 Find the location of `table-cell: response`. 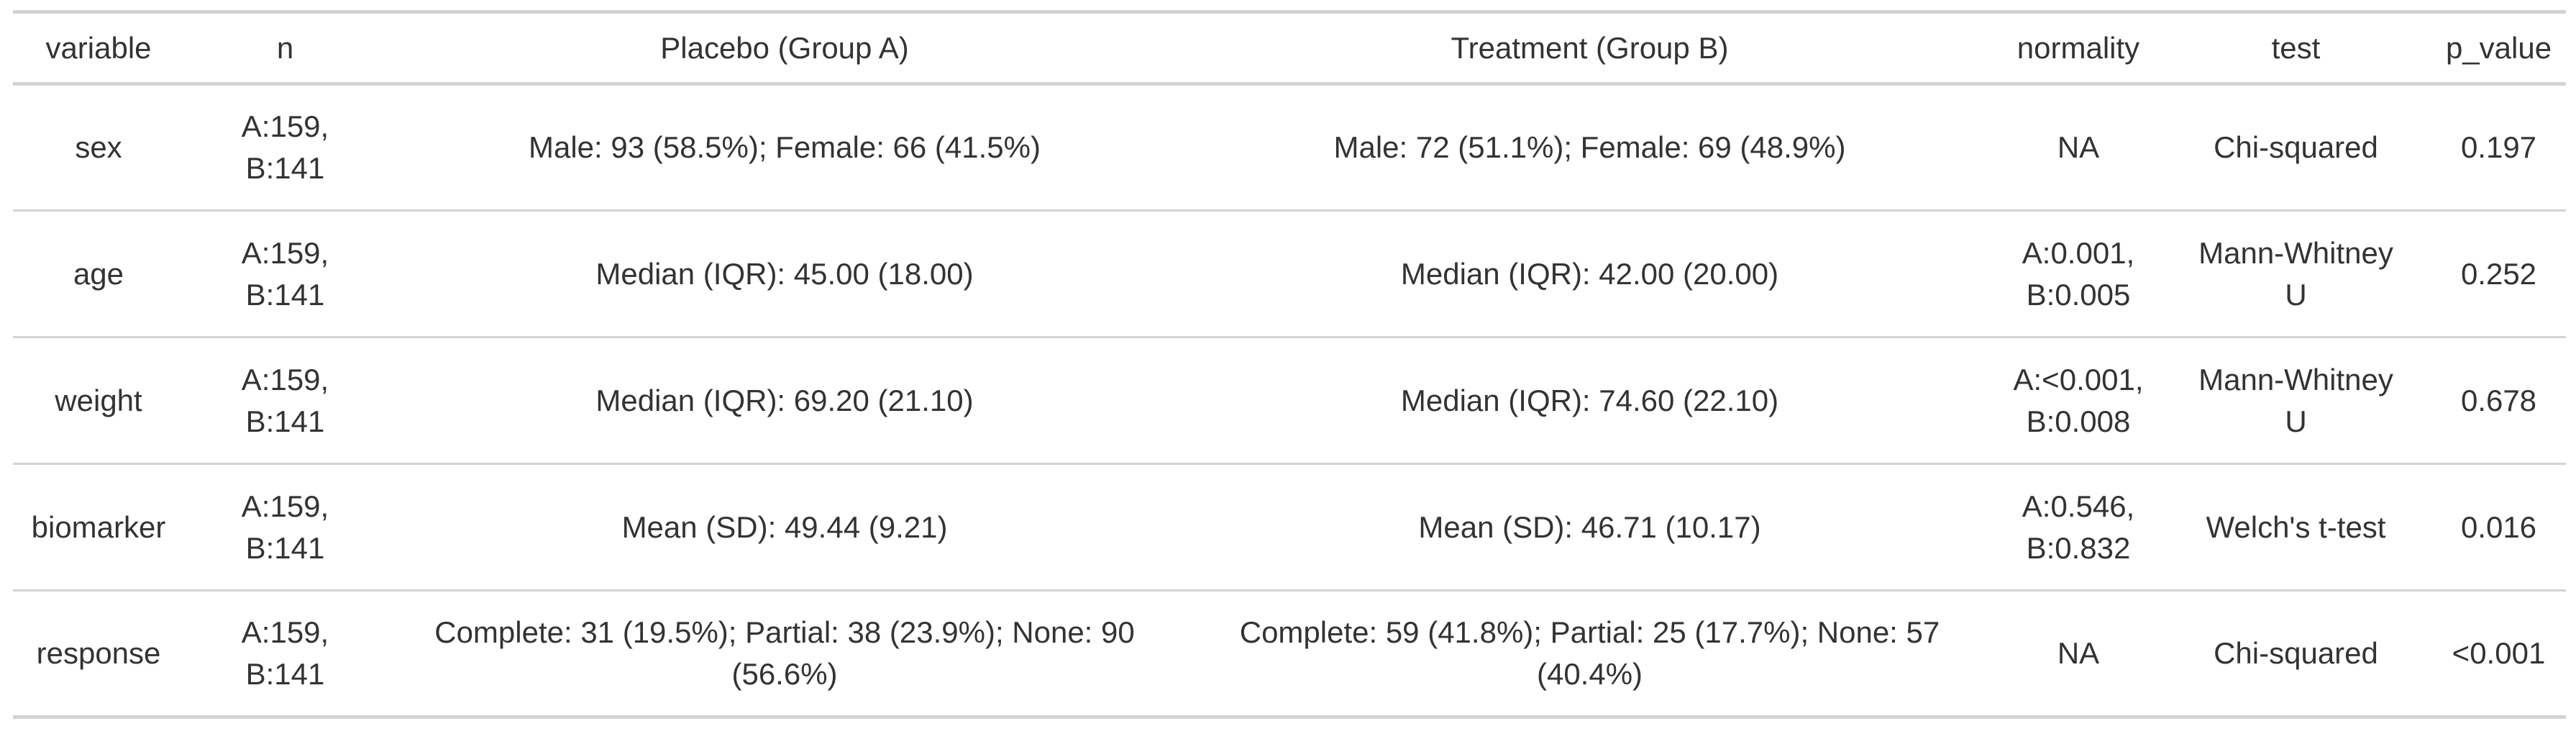

table-cell: response is located at coordinates (98, 655).